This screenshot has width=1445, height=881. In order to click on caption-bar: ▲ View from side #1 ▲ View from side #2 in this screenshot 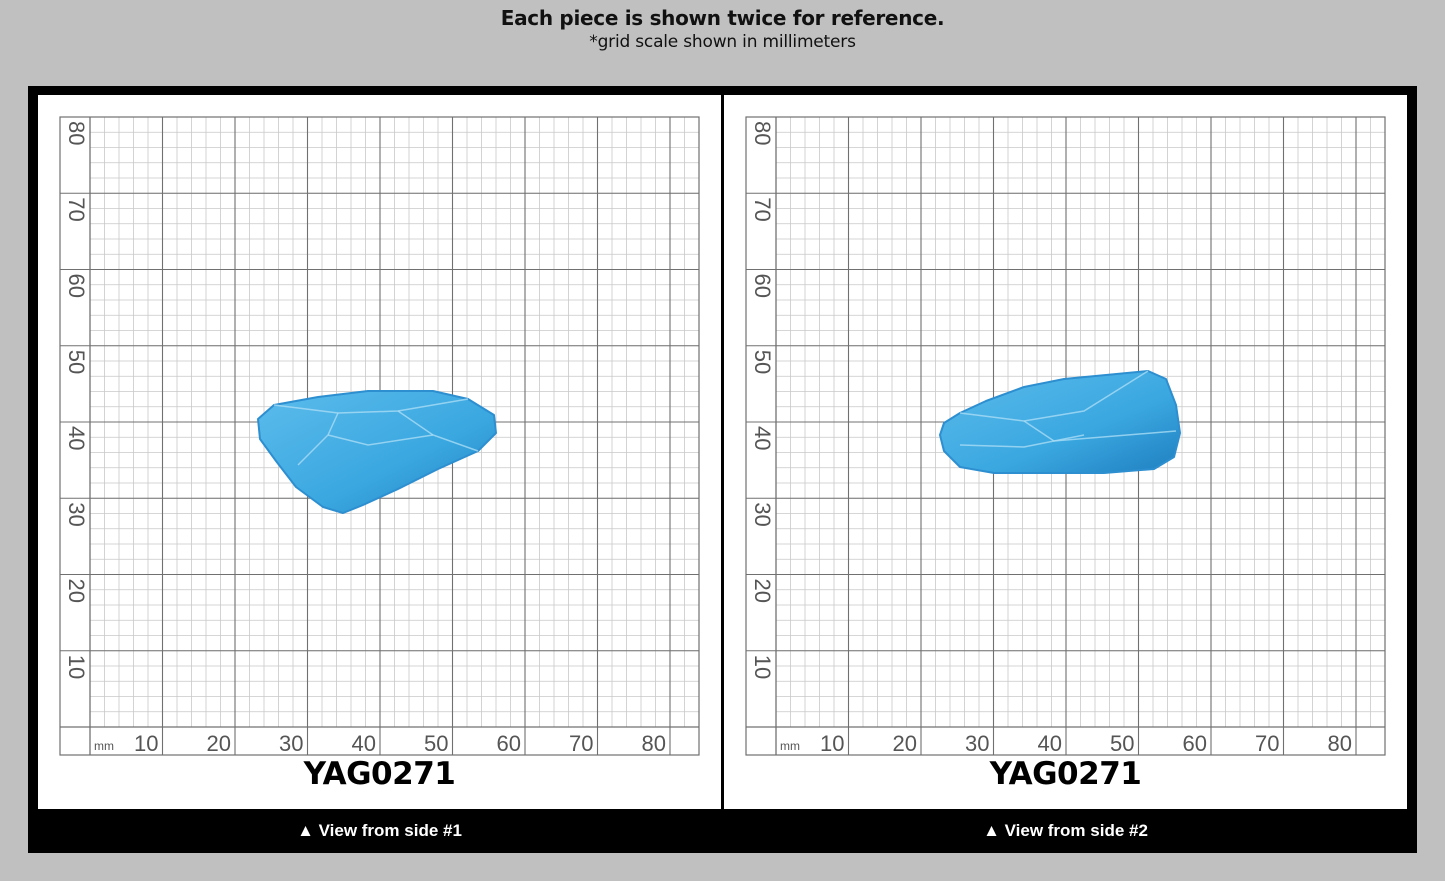, I will do `click(722, 831)`.